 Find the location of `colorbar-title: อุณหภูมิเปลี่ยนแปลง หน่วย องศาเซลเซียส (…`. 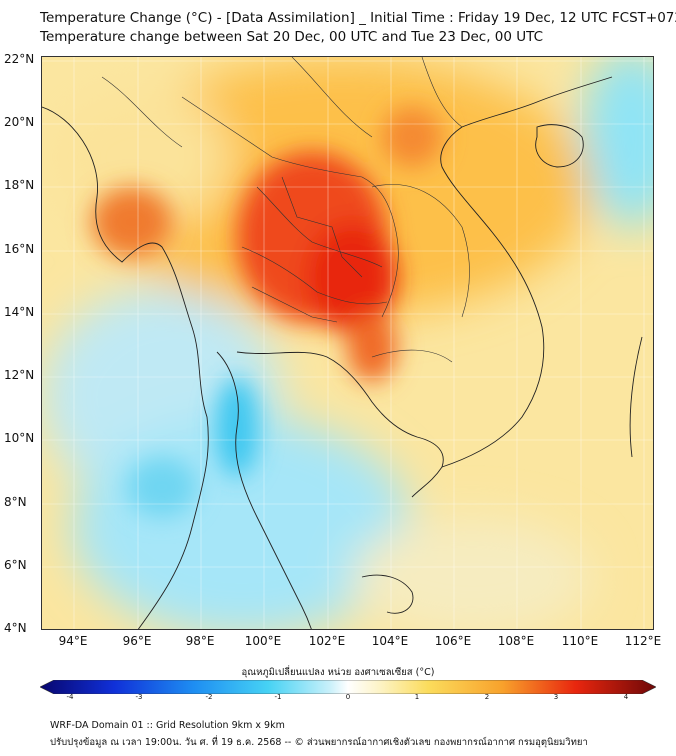

colorbar-title: อุณหภูมิเปลี่ยนแปลง หน่วย องศาเซลเซียส (… is located at coordinates (338, 672).